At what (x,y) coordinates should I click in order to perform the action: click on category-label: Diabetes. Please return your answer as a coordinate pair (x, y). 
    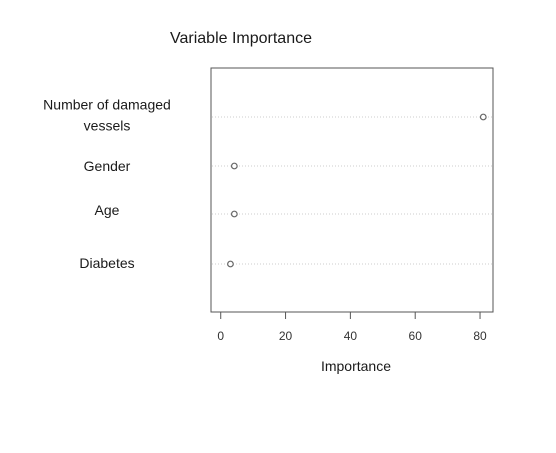
    Looking at the image, I should click on (106, 263).